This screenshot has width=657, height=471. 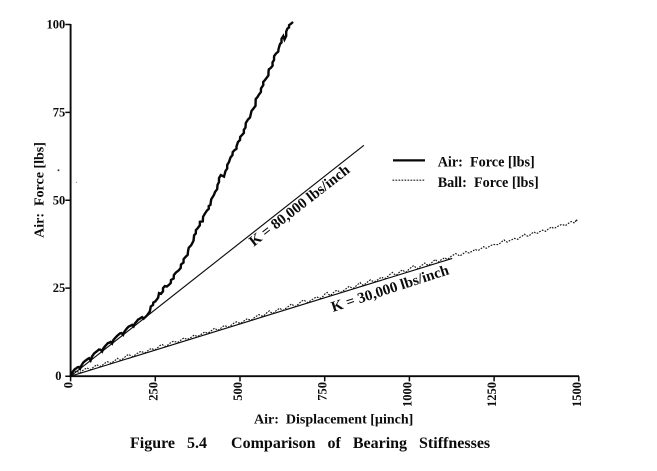 What do you see at coordinates (59, 200) in the screenshot?
I see `svg-text: 50` at bounding box center [59, 200].